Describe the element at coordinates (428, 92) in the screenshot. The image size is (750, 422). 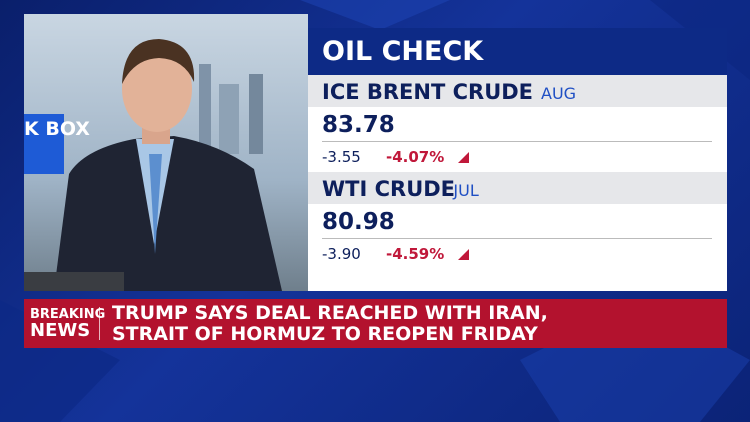
I see `item-name: ICE BRENT CRUDE` at that location.